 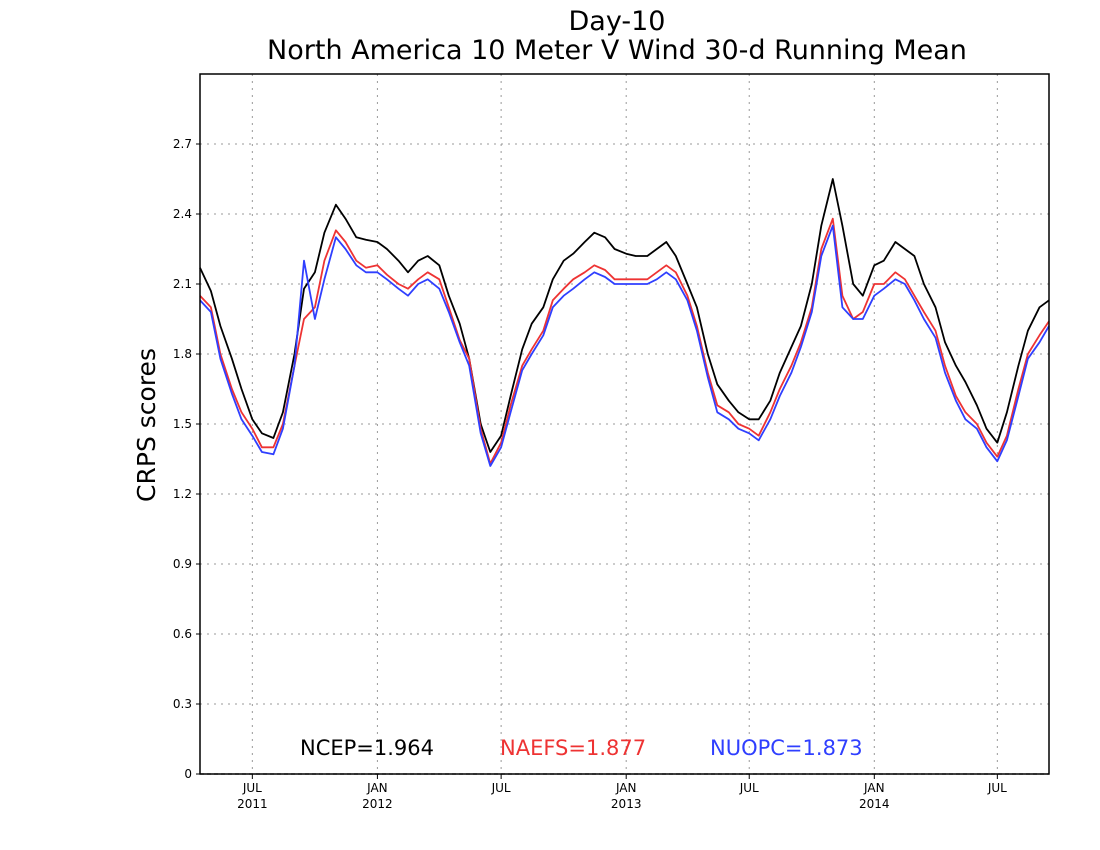 I want to click on x-axis: JUL 2011 JAN 2012 JUL JAN 2013 JUL JAN 2014 JUL, so click(x=622, y=792).